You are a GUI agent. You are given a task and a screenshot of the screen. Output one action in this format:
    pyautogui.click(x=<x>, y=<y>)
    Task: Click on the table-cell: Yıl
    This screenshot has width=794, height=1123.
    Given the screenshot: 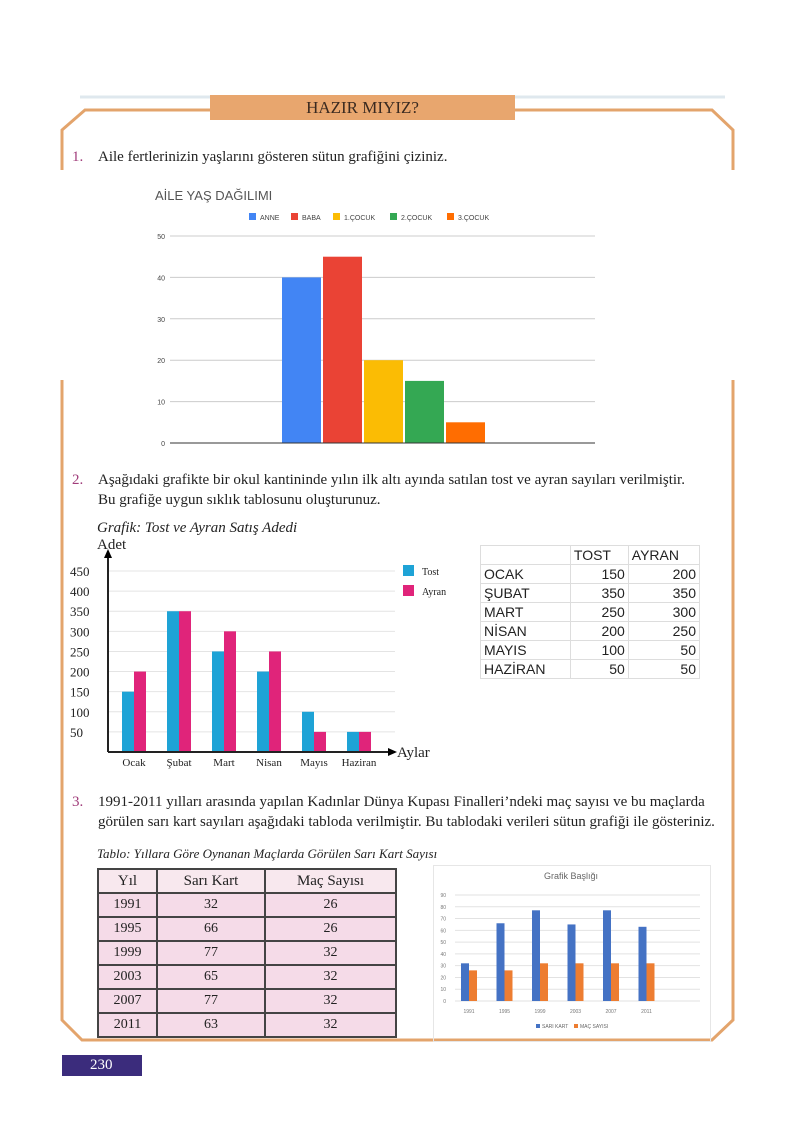 What is the action you would take?
    pyautogui.click(x=127, y=881)
    